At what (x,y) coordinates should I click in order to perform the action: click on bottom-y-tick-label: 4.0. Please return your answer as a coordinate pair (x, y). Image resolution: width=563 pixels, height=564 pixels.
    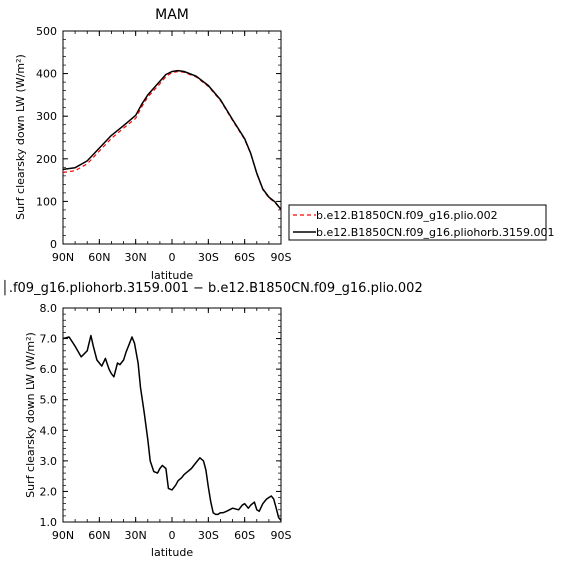
    Looking at the image, I should click on (49, 430).